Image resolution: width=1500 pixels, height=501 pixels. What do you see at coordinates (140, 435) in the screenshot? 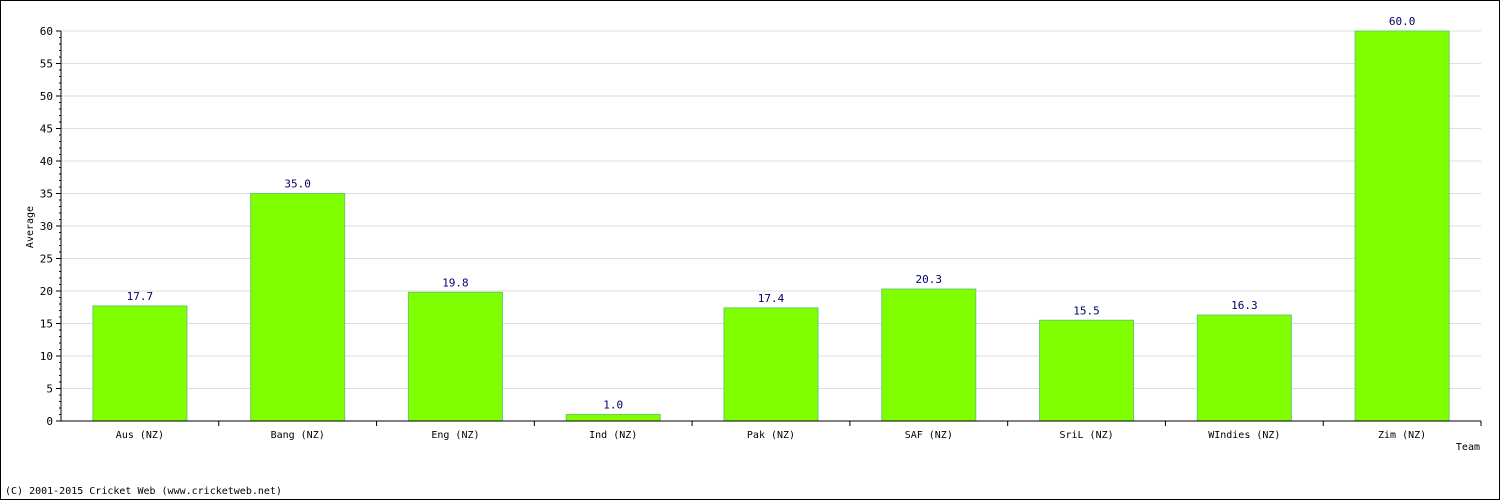
I see `x-tick-label: Aus (NZ)` at bounding box center [140, 435].